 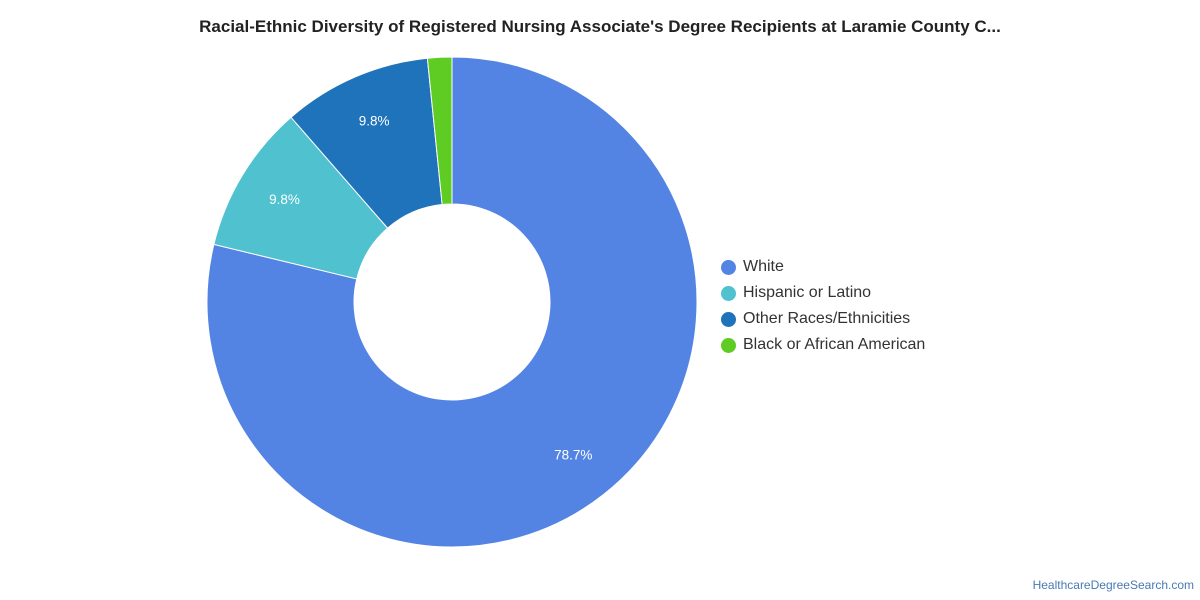 What do you see at coordinates (374, 121) in the screenshot?
I see `data-label-other-races-ethnicities: 9.8%` at bounding box center [374, 121].